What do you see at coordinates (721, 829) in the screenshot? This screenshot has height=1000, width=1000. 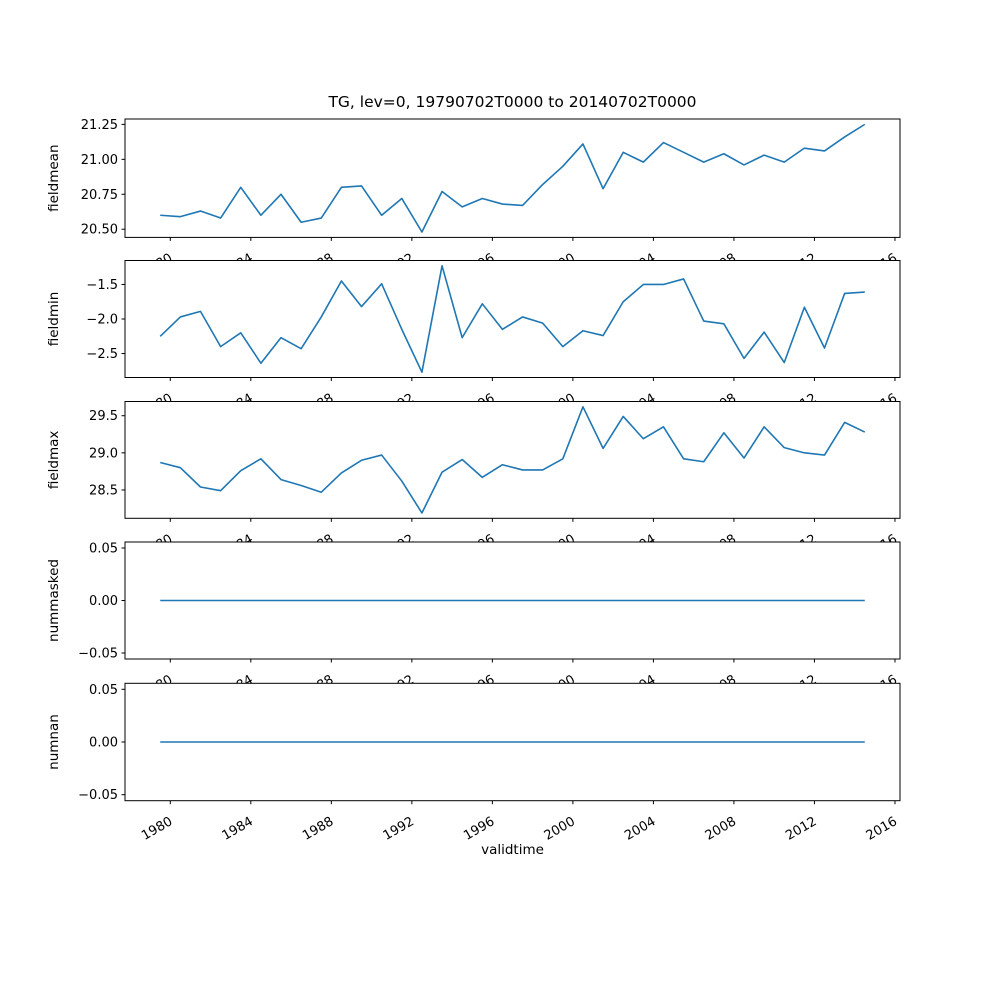 I see `x-tick-label: 2008` at bounding box center [721, 829].